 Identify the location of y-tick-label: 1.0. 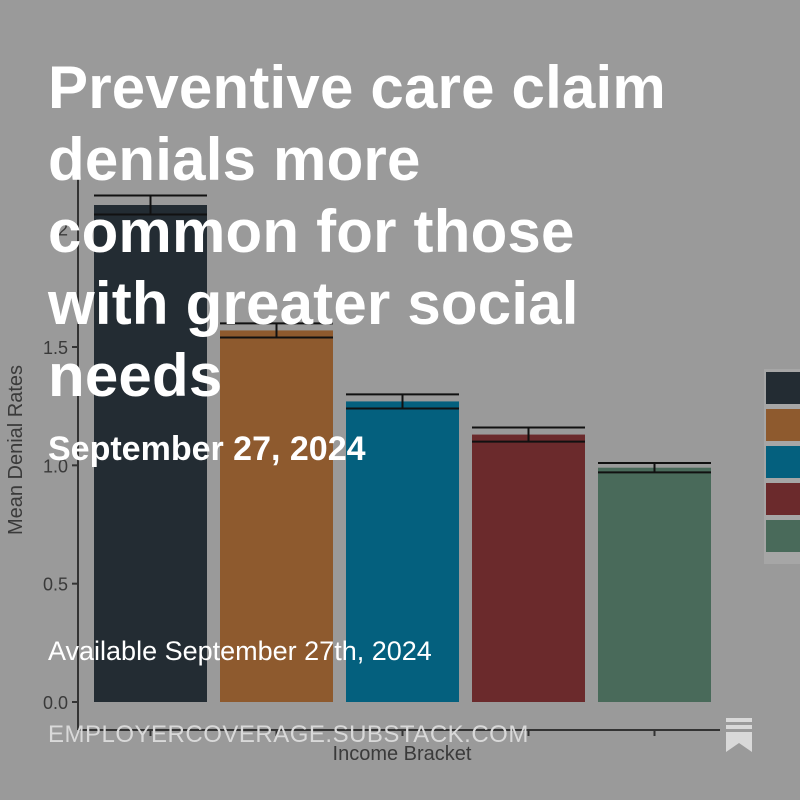
(55, 466).